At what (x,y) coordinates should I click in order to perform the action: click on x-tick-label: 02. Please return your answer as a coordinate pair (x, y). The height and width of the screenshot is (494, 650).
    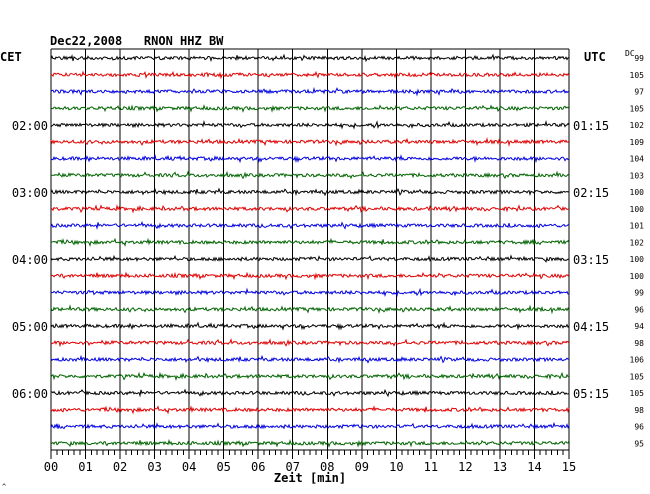
    Looking at the image, I should click on (120, 467).